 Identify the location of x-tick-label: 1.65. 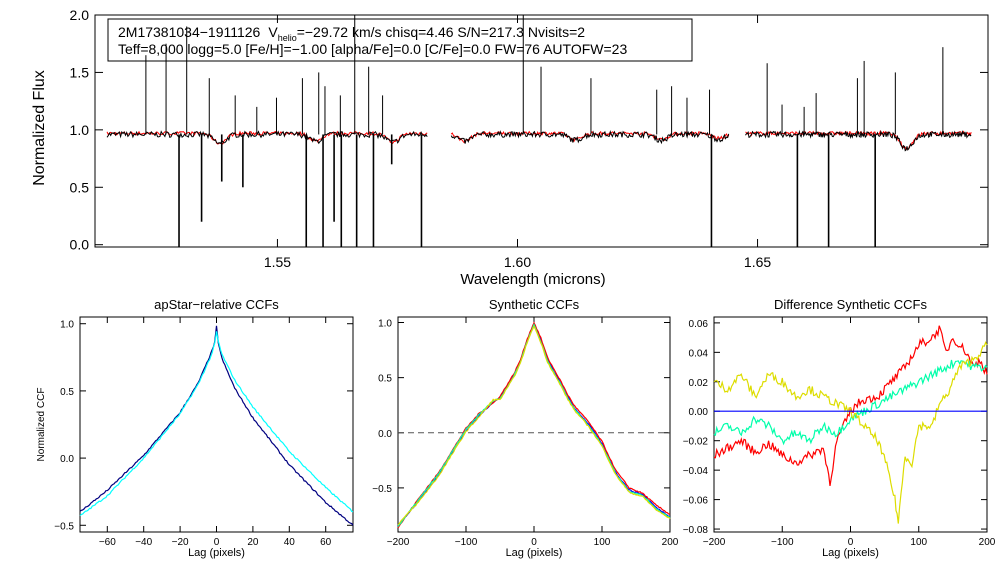
(757, 262).